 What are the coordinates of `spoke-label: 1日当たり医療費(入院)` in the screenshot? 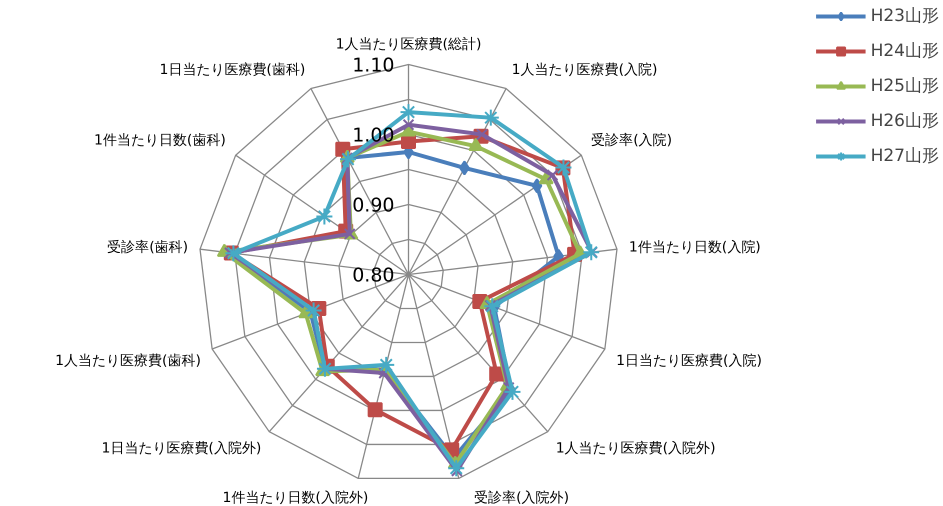 It's located at (689, 361).